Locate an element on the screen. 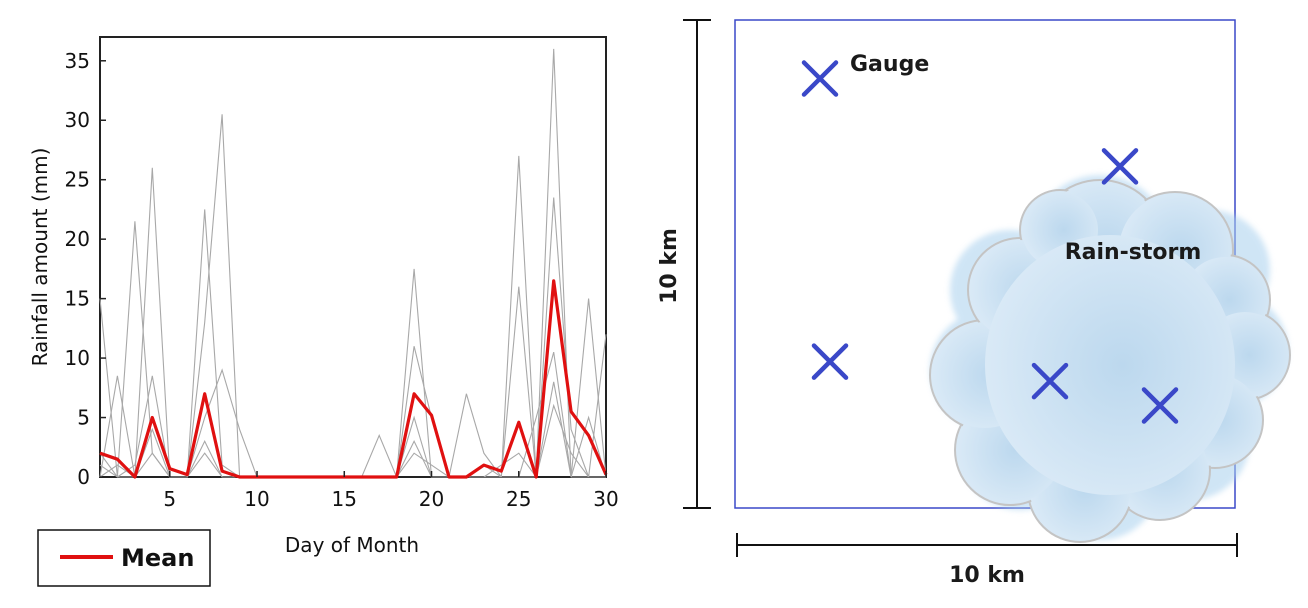 This screenshot has height=608, width=1308. gauge-label: Gauge is located at coordinates (889, 64).